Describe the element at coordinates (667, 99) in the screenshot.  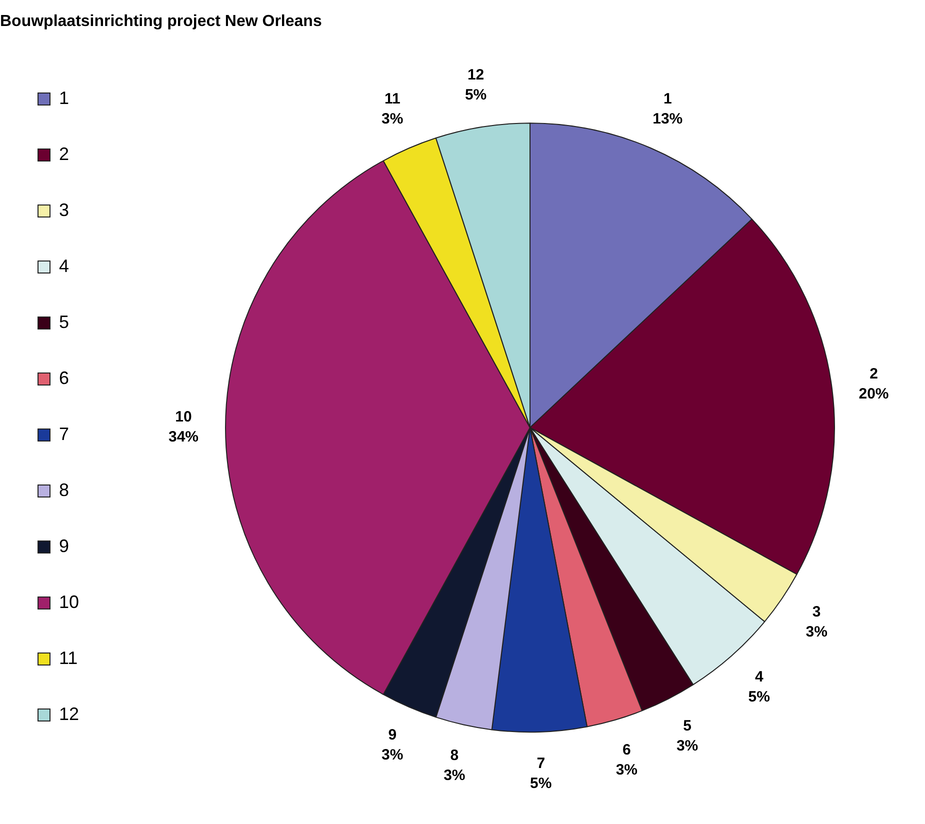
I see `slice-label: 1` at that location.